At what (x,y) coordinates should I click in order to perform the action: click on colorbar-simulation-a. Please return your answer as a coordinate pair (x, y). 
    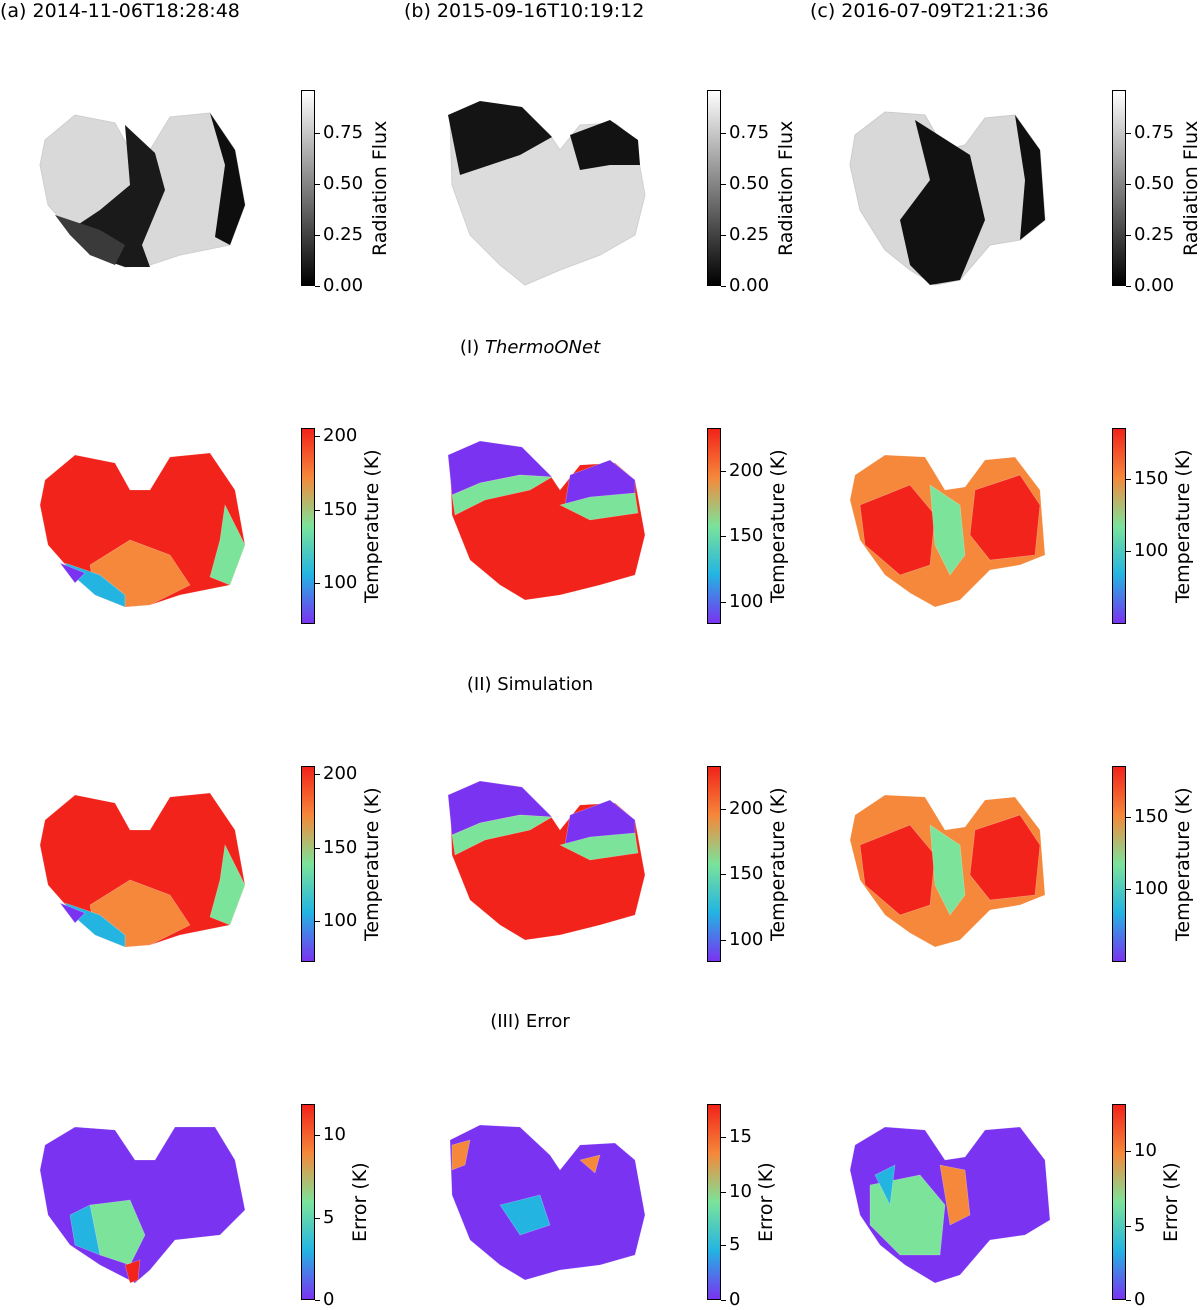
    Looking at the image, I should click on (308, 864).